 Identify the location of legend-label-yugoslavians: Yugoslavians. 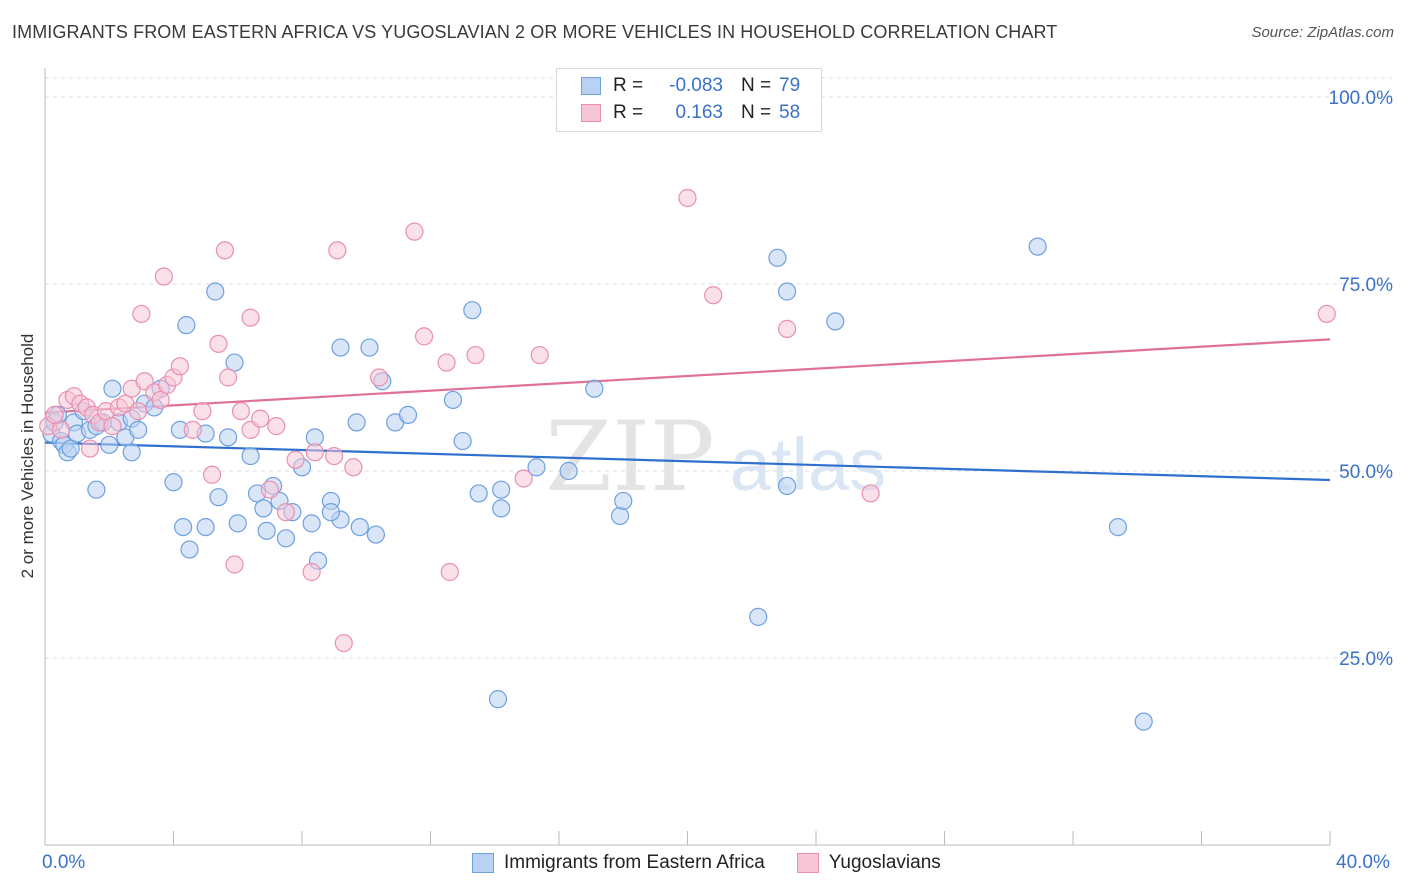
(884, 862).